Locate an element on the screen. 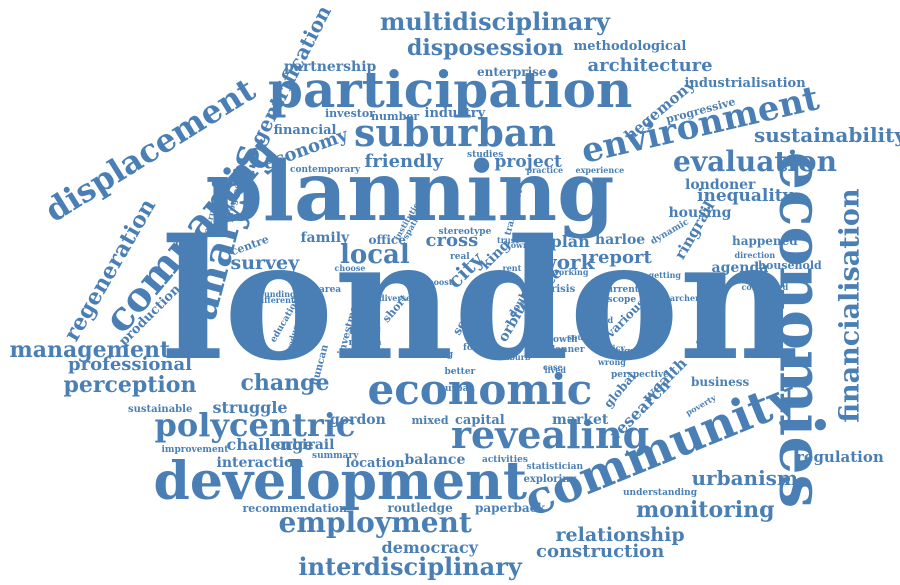 This screenshot has height=585, width=900. cloud-word: different is located at coordinates (275, 300).